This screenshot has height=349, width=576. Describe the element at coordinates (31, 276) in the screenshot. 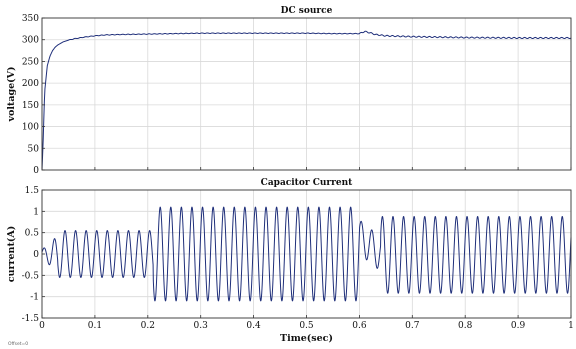

I see `y-tick-label: -0.5` at that location.